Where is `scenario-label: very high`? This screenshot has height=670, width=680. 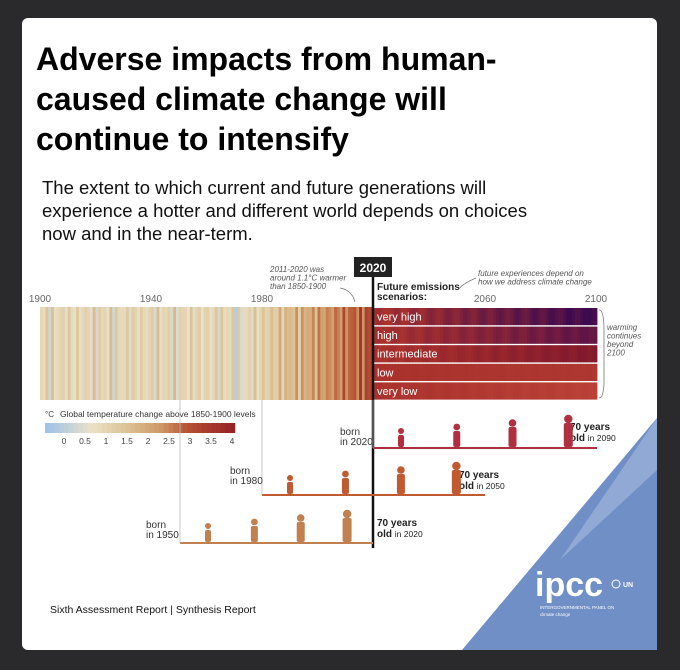
scenario-label: very high is located at coordinates (399, 318).